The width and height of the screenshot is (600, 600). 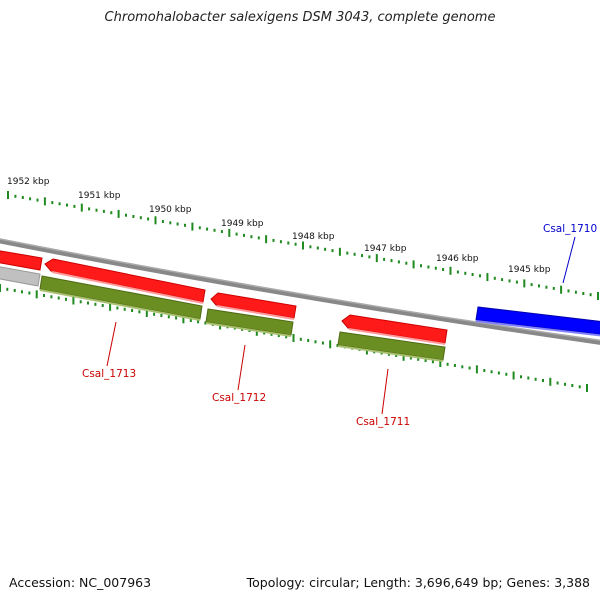 I want to click on gene-bar-partial, so click(x=20, y=276).